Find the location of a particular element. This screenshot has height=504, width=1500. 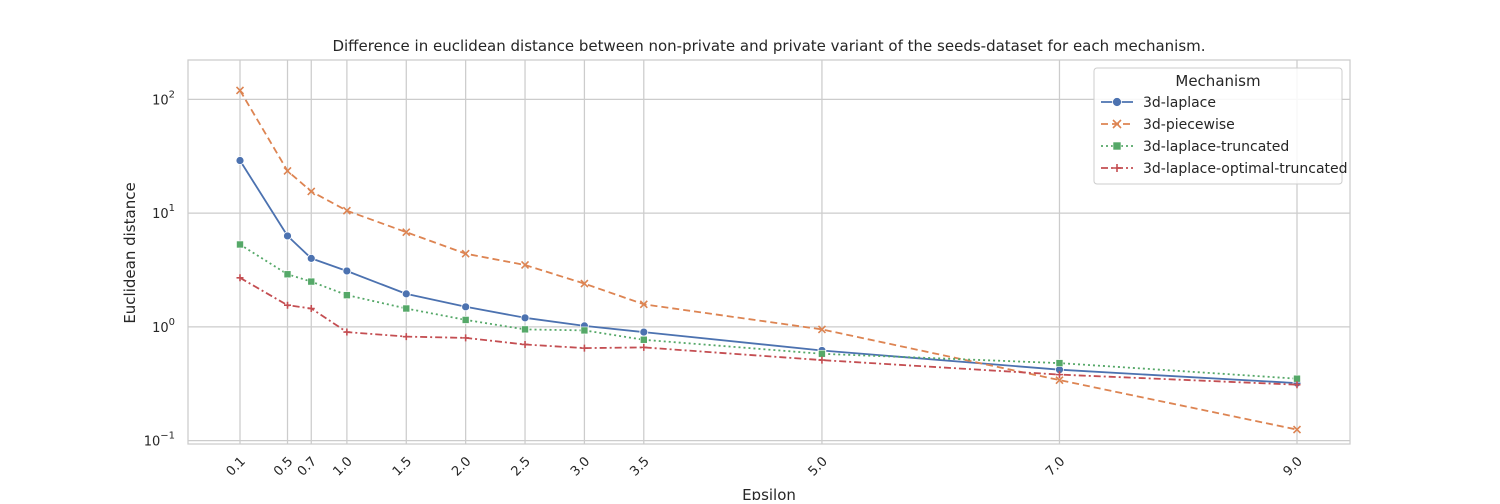

legend-item: 3d-laplace-truncated is located at coordinates (1195, 147).